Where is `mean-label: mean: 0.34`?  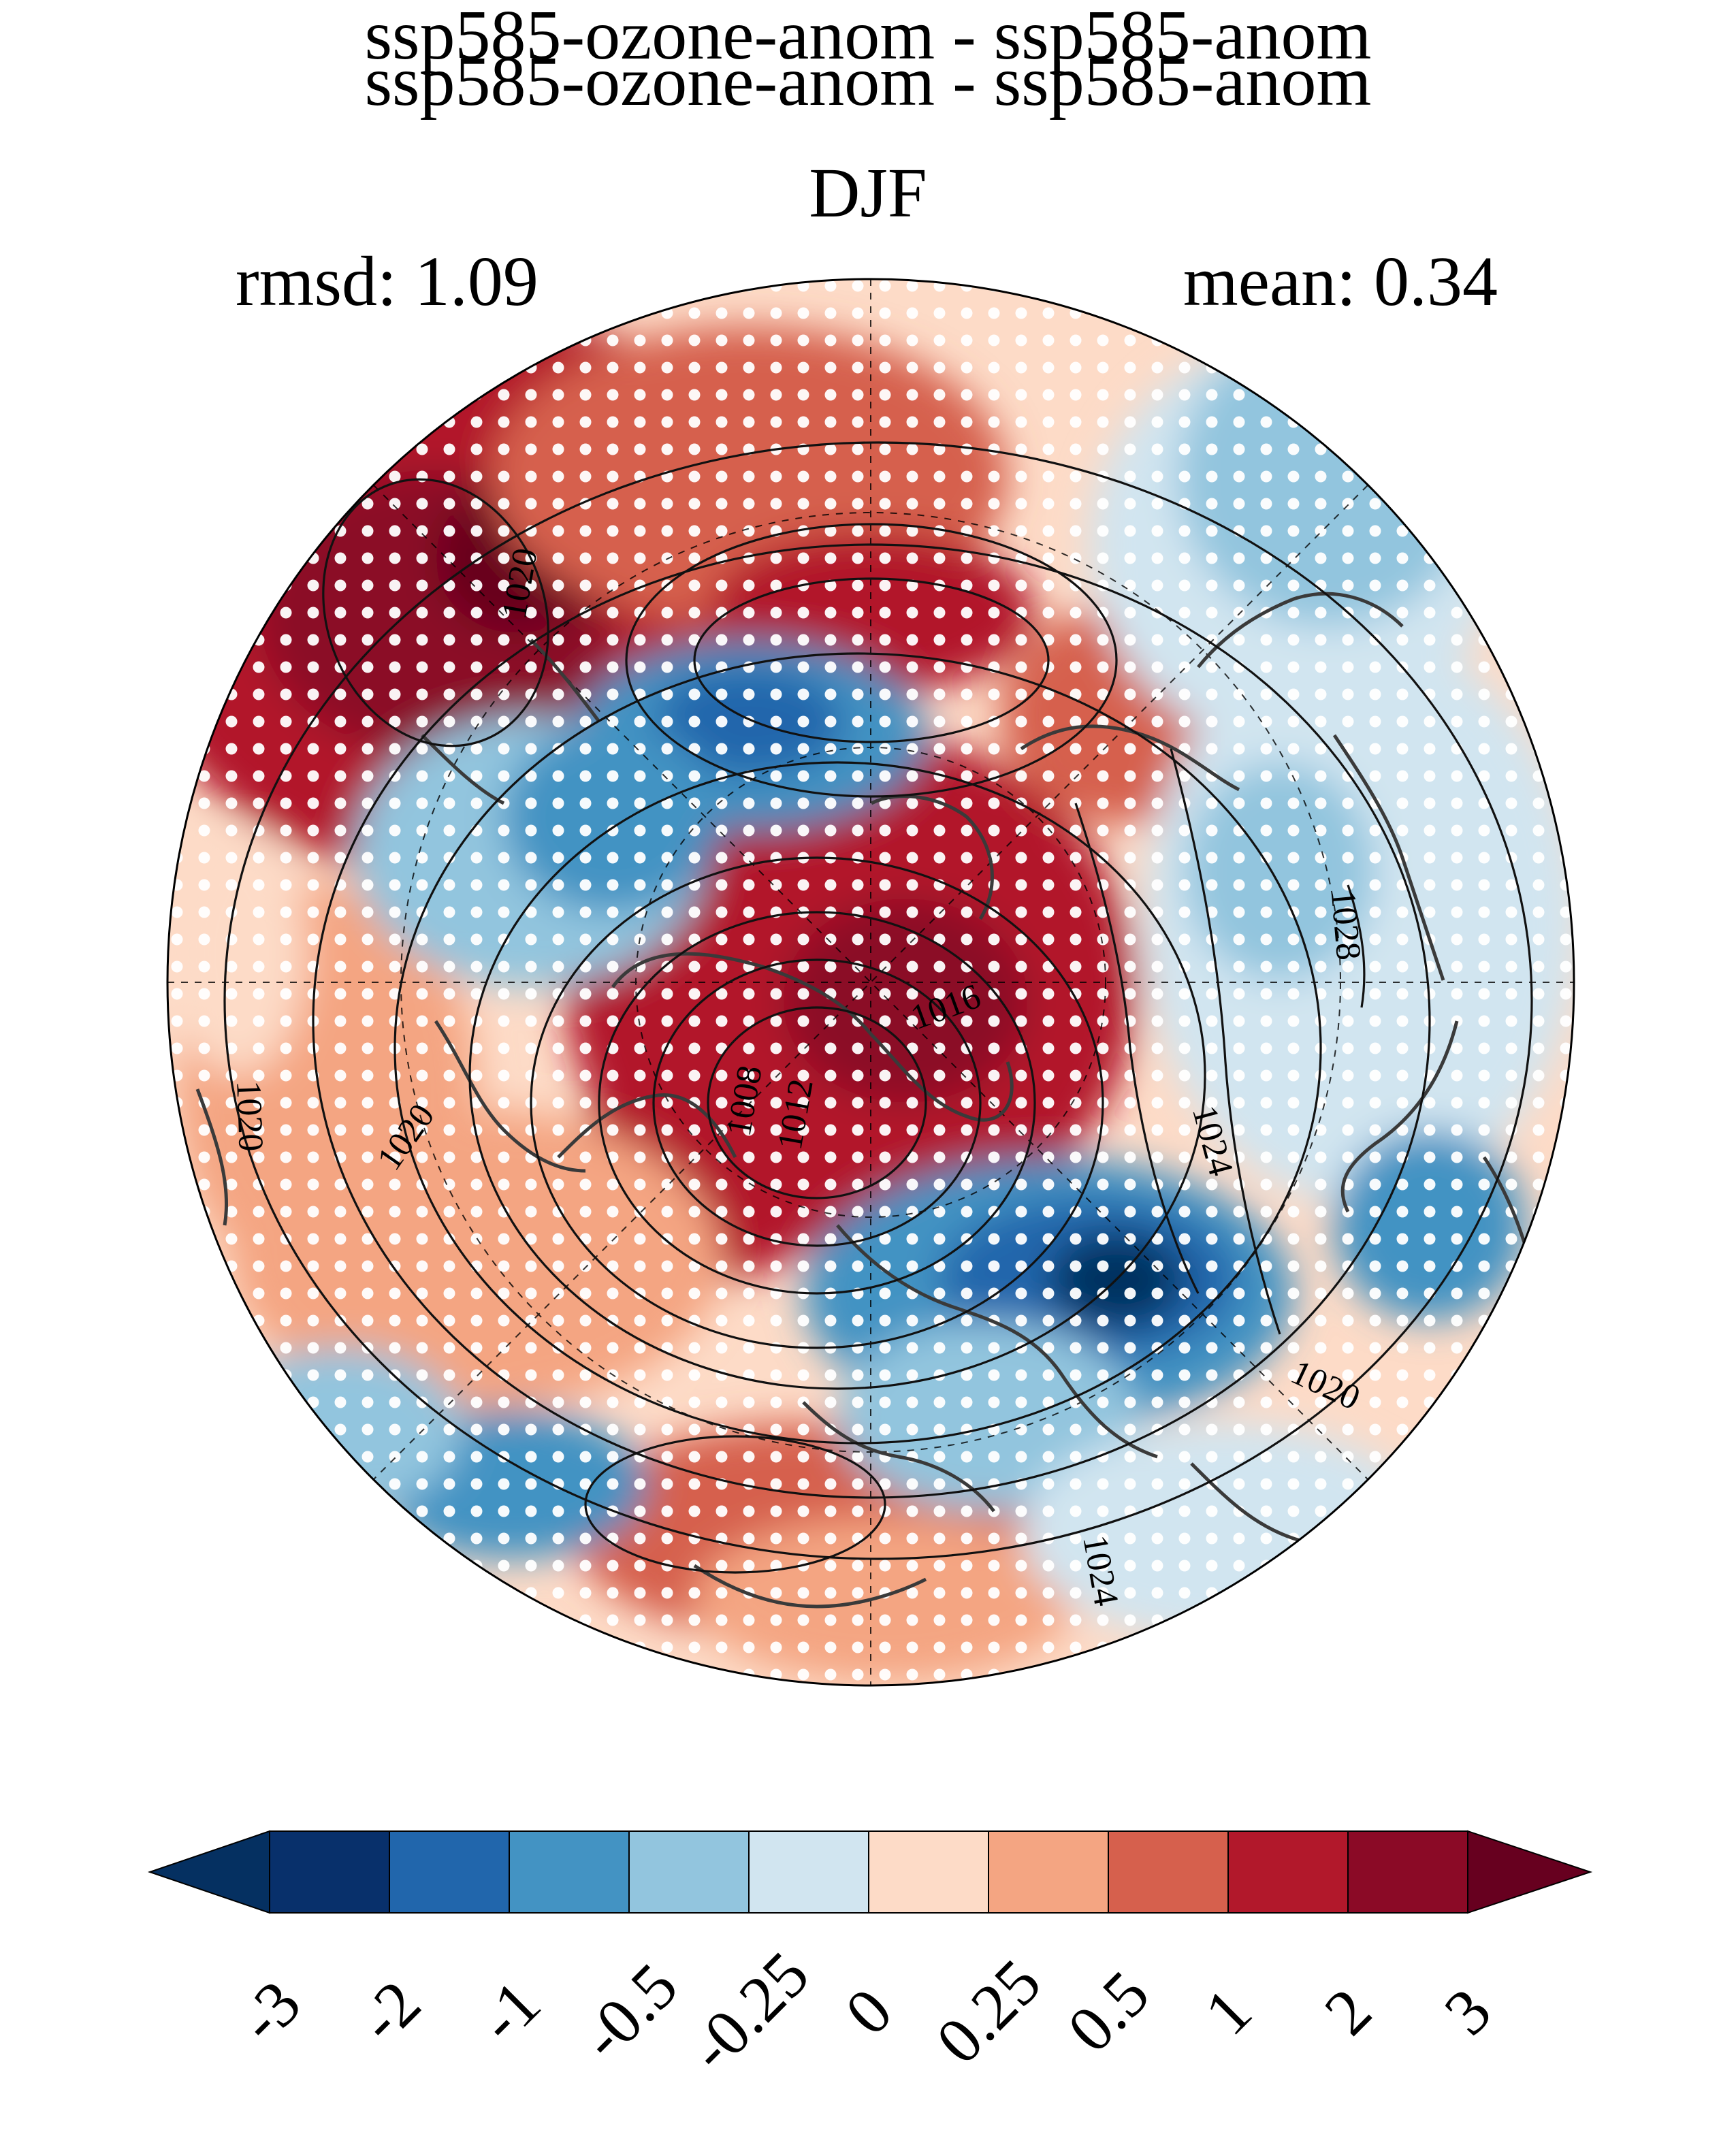
mean-label: mean: 0.34 is located at coordinates (1340, 281).